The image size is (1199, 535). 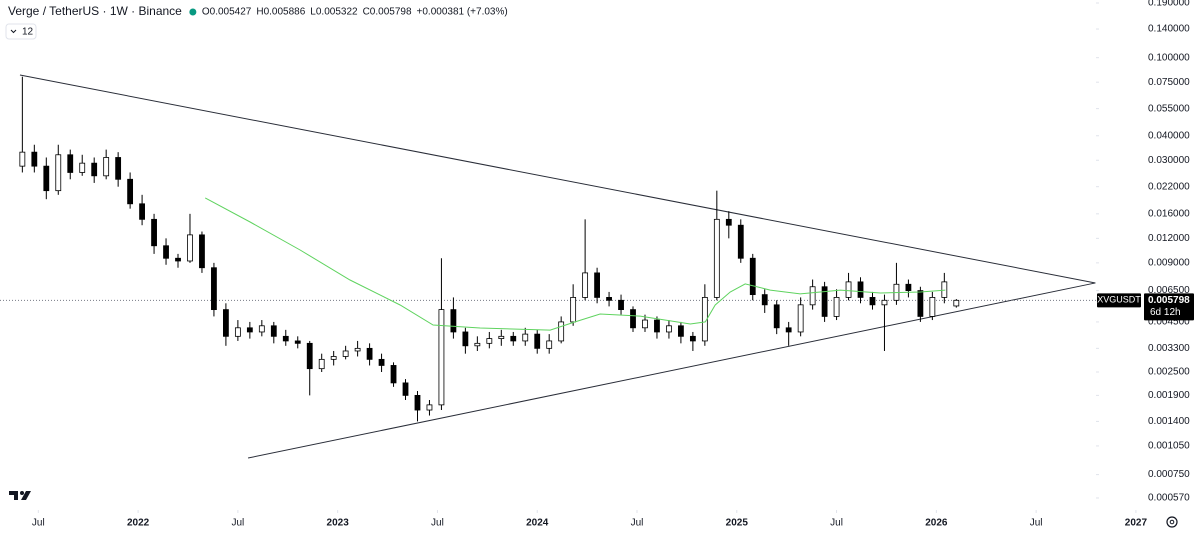 What do you see at coordinates (462, 12) in the screenshot?
I see `ohlc-value: +0.000381 (+7.03%)` at bounding box center [462, 12].